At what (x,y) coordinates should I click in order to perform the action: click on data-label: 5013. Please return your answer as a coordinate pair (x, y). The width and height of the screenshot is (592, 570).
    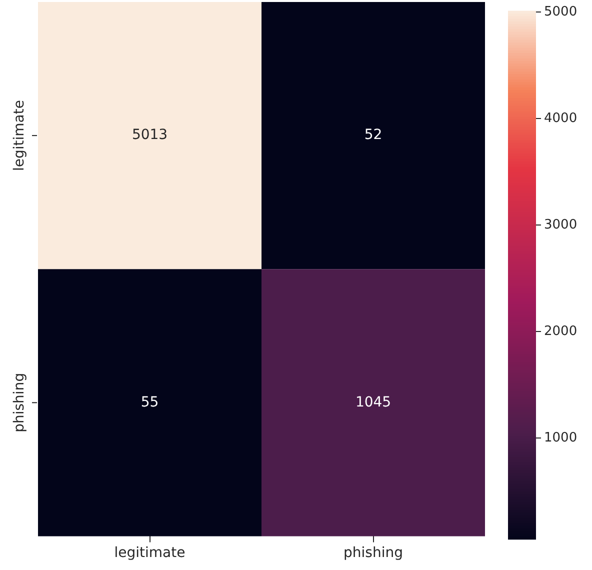
    Looking at the image, I should click on (150, 135).